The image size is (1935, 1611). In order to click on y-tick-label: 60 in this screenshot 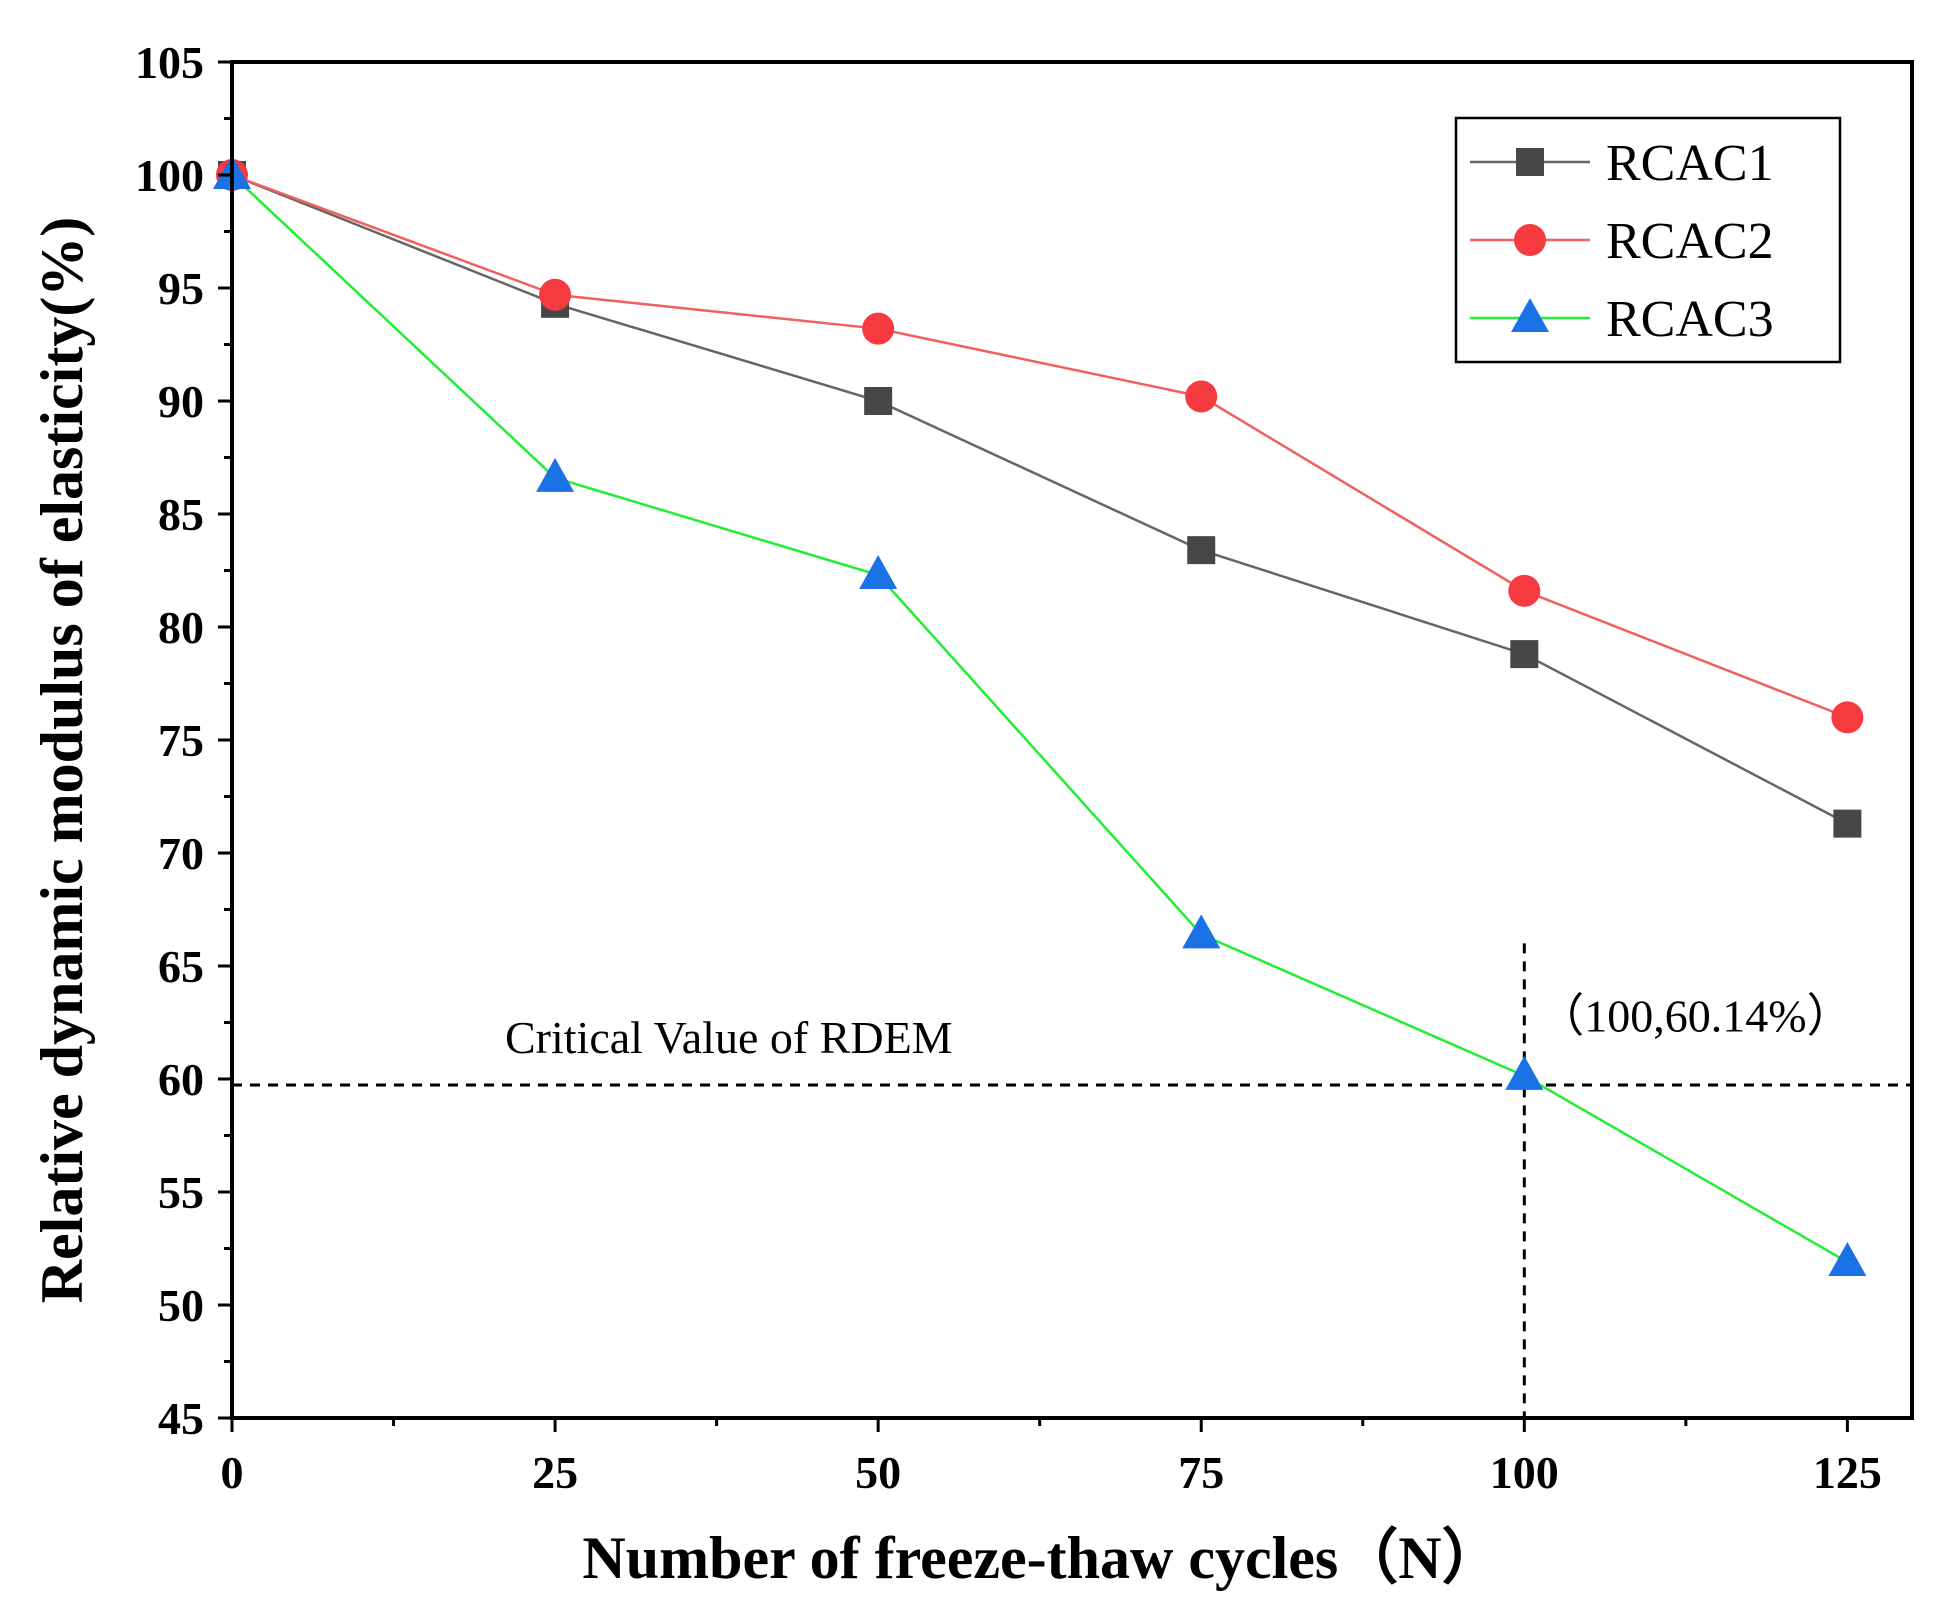, I will do `click(181, 1079)`.